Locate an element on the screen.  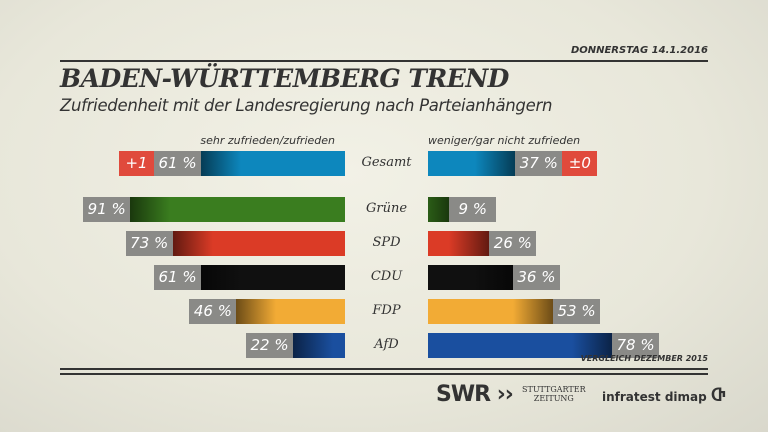
value-label-left: 22 % is located at coordinates (270, 345).